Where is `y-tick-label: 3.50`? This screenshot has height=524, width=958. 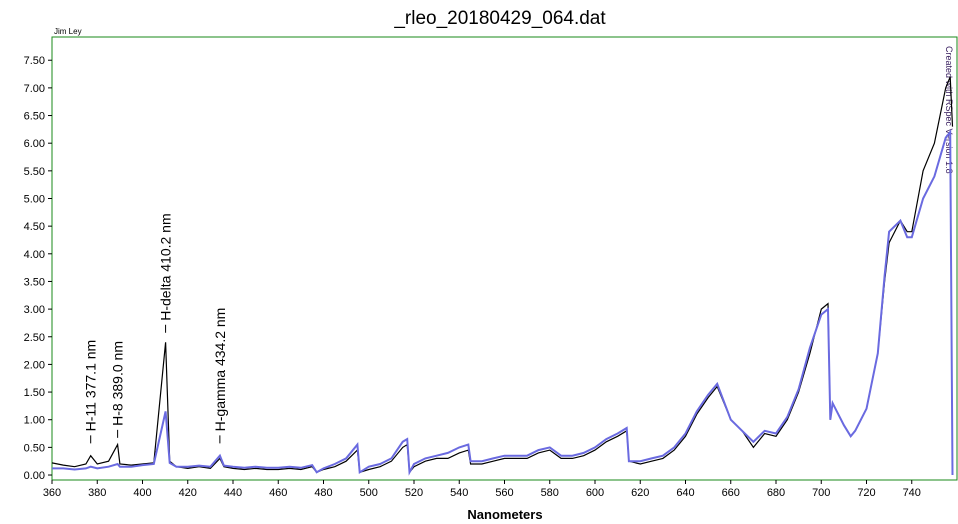 y-tick-label: 3.50 is located at coordinates (34, 282).